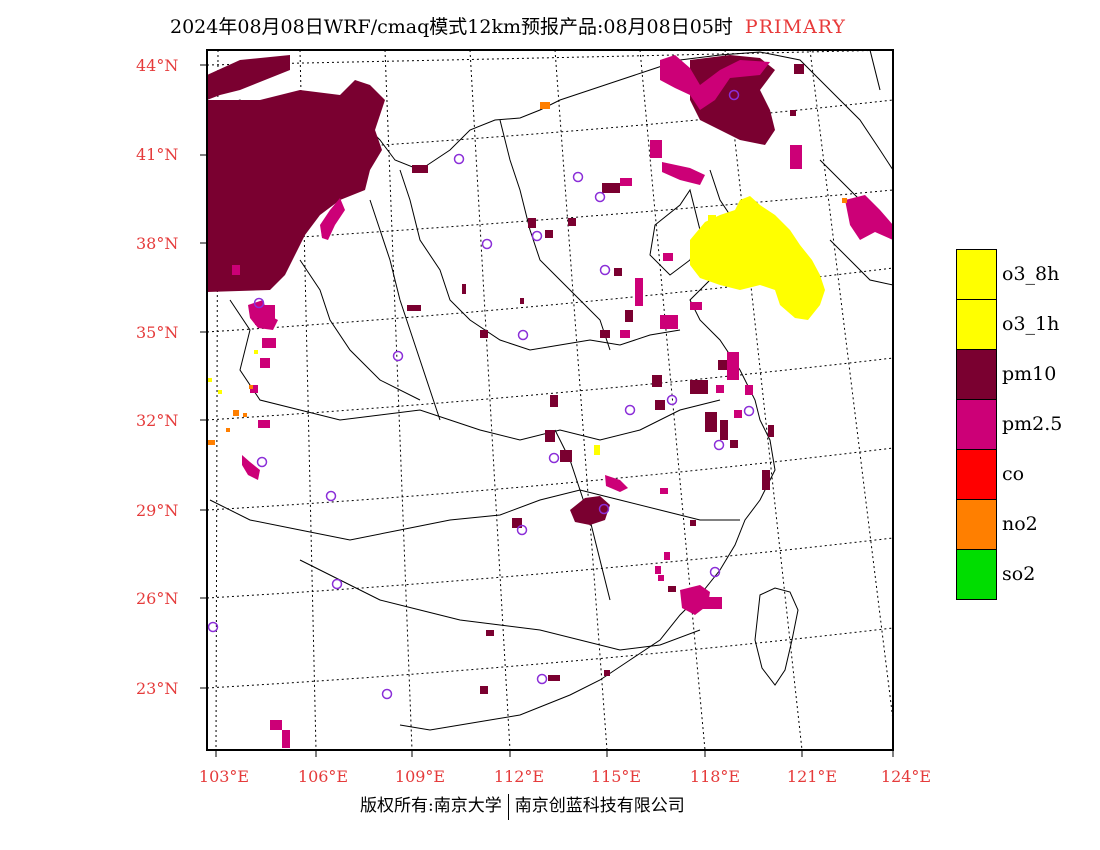  What do you see at coordinates (1029, 374) in the screenshot?
I see `legend-label: pm10` at bounding box center [1029, 374].